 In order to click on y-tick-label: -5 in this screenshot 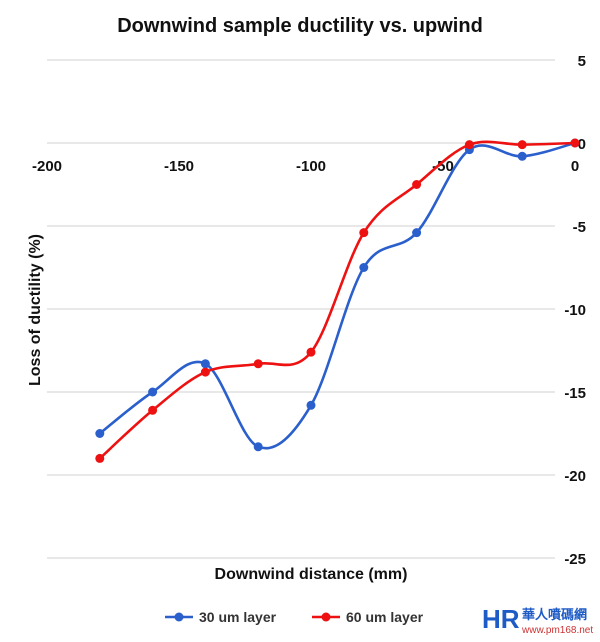, I will do `click(579, 227)`.